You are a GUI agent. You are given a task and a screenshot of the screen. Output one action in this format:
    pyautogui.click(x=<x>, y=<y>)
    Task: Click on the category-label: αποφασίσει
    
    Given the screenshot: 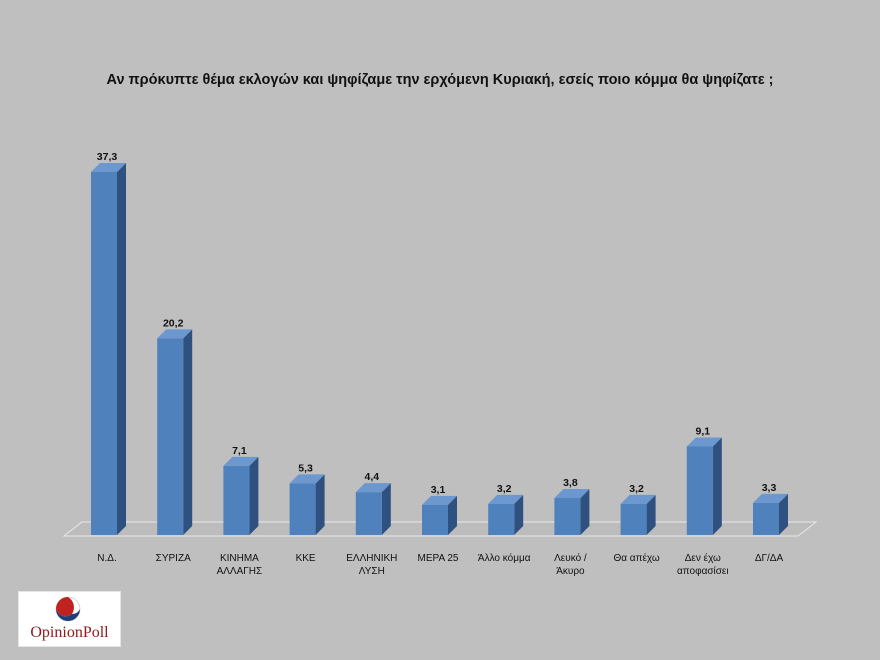 What is the action you would take?
    pyautogui.click(x=703, y=571)
    